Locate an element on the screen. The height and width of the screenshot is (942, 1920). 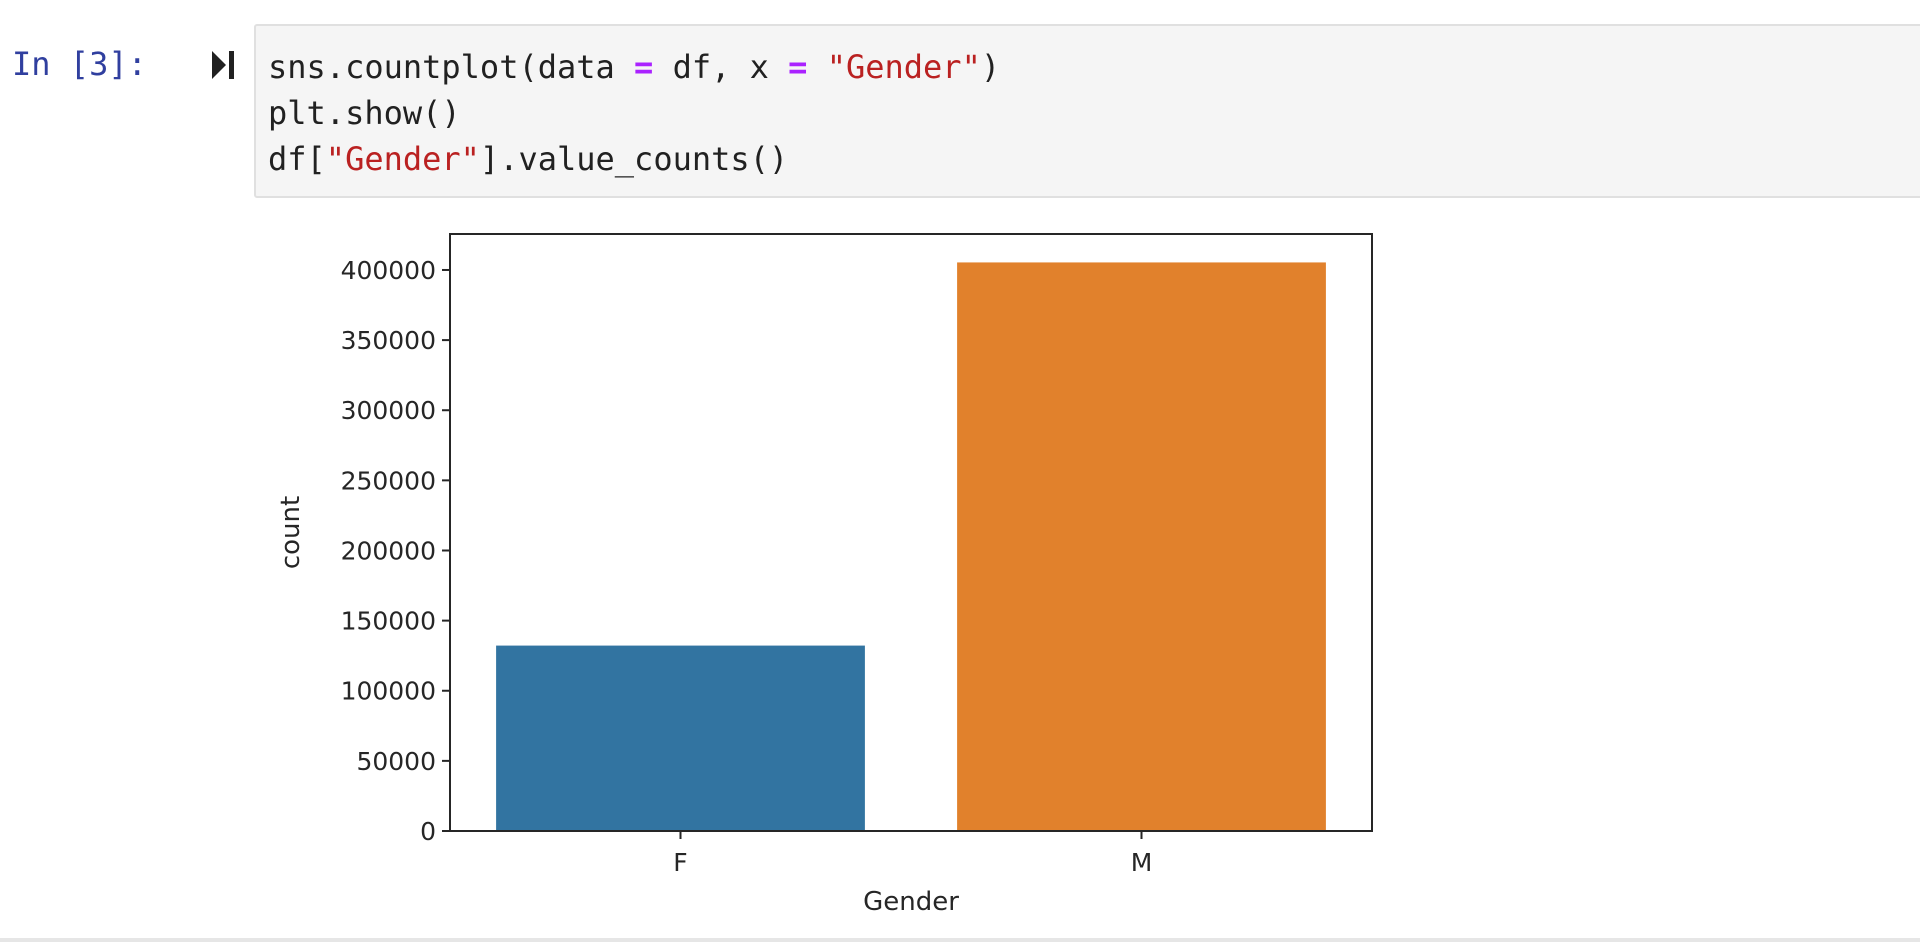
code-token: plt.show() is located at coordinates (364, 113).